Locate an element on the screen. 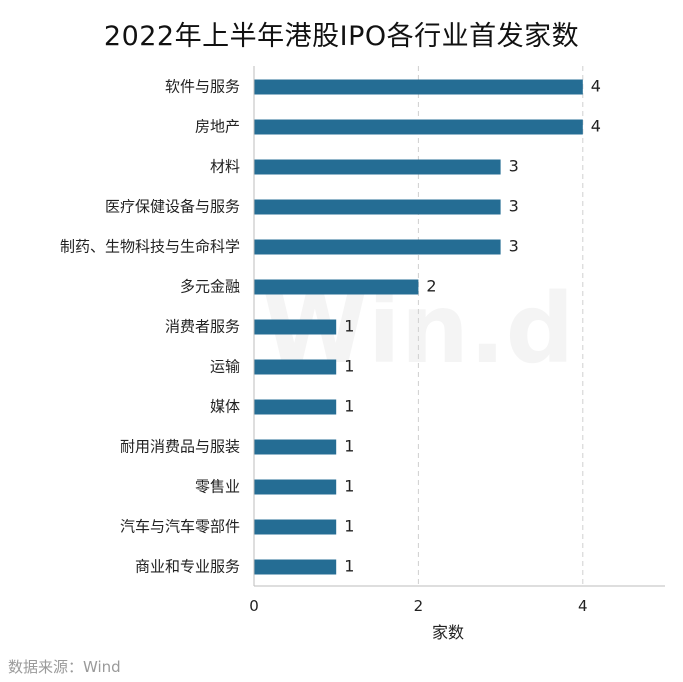  category-label: 材料 is located at coordinates (225, 167).